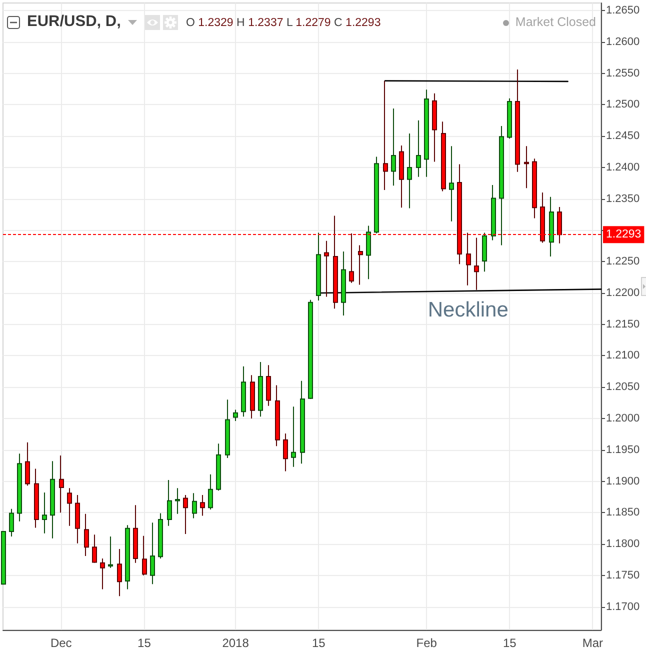  What do you see at coordinates (427, 643) in the screenshot?
I see `x-tick-label: Feb` at bounding box center [427, 643].